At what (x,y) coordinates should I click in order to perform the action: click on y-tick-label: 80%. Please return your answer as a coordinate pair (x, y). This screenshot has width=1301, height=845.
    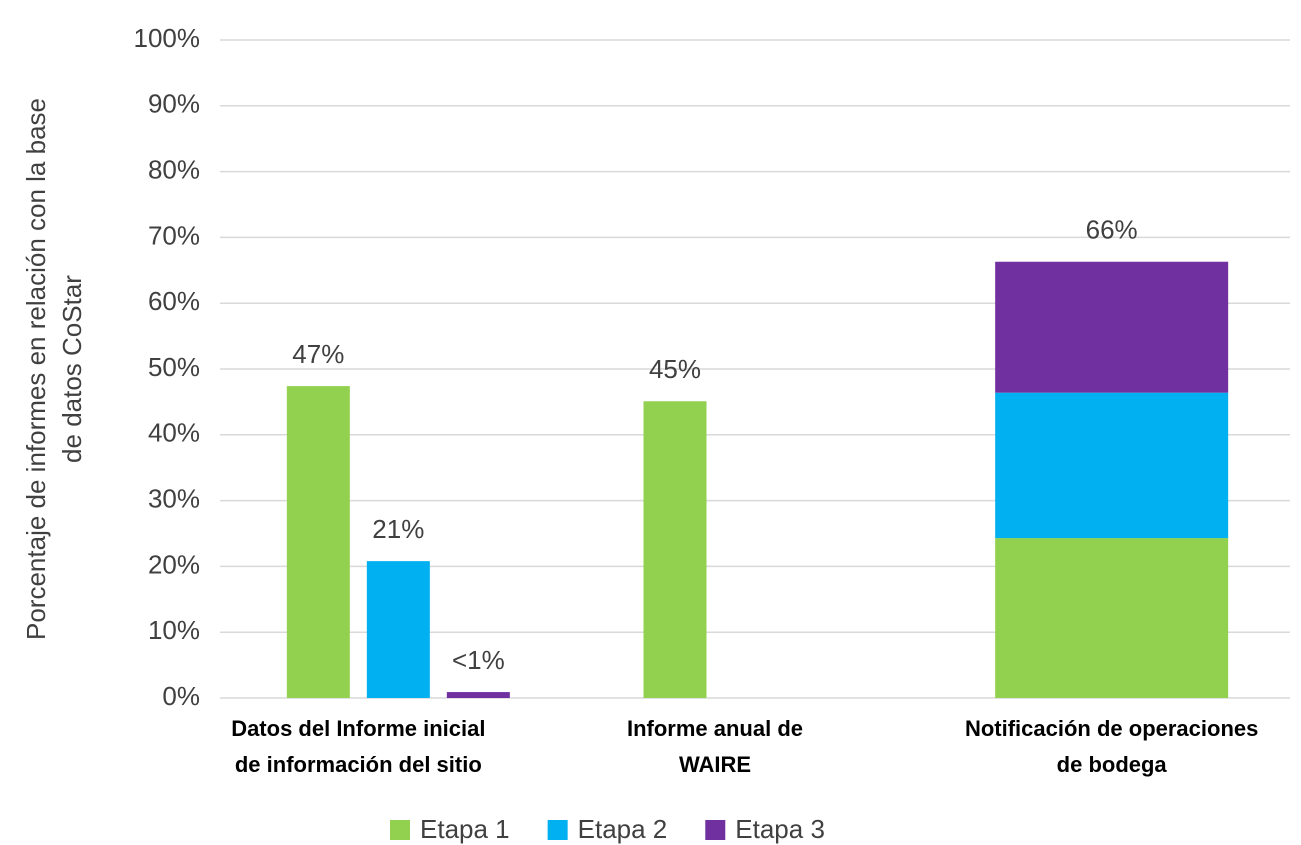
    Looking at the image, I should click on (174, 169).